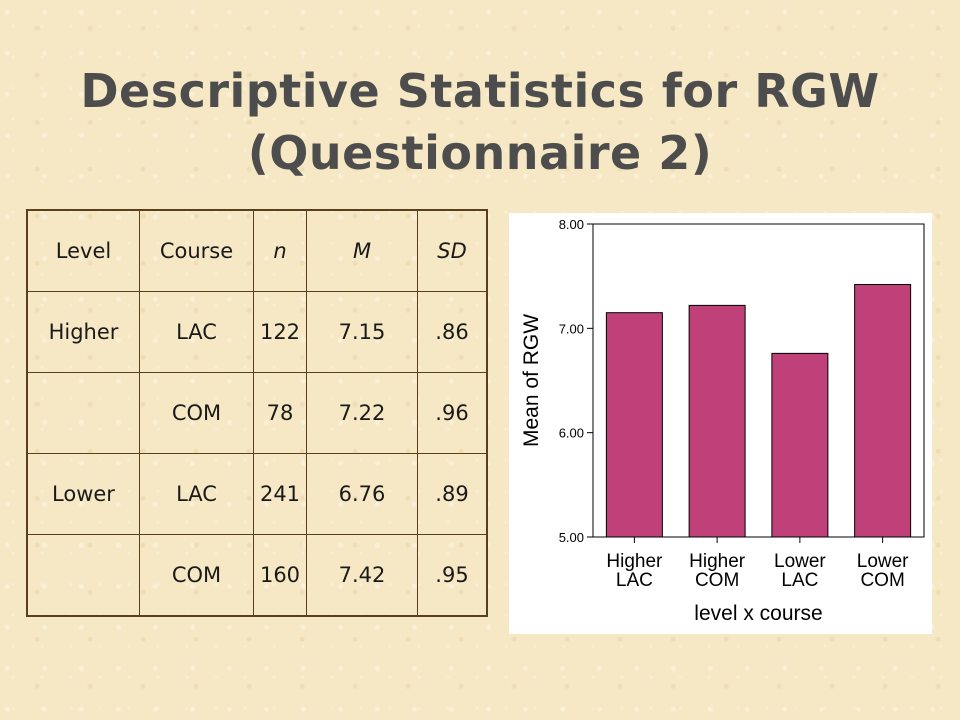 Image resolution: width=960 pixels, height=720 pixels. Describe the element at coordinates (362, 494) in the screenshot. I see `cell-mean: 6.76` at that location.